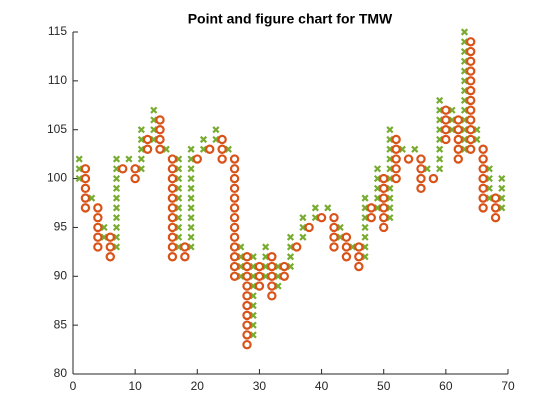 The height and width of the screenshot is (420, 560). Describe the element at coordinates (198, 386) in the screenshot. I see `x-tick-label: 20` at that location.